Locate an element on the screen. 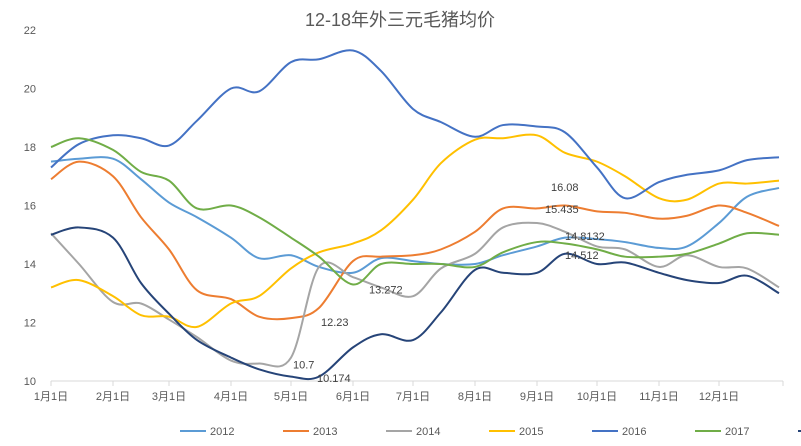 This screenshot has height=446, width=801. data-label: 14.512 is located at coordinates (582, 256).